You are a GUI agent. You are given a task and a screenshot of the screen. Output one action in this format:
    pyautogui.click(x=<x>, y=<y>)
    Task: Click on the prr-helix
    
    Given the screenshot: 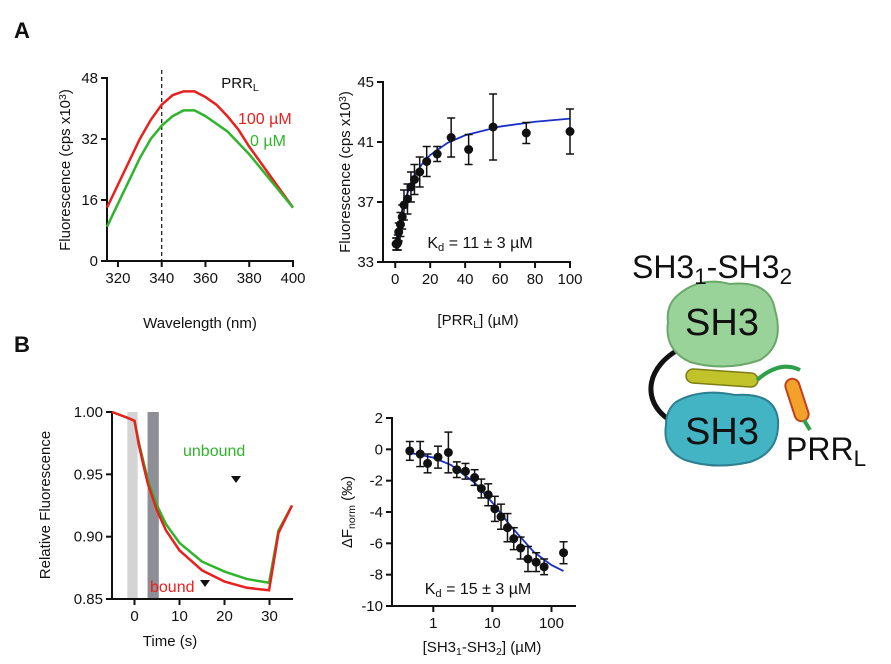 What is the action you would take?
    pyautogui.click(x=797, y=400)
    